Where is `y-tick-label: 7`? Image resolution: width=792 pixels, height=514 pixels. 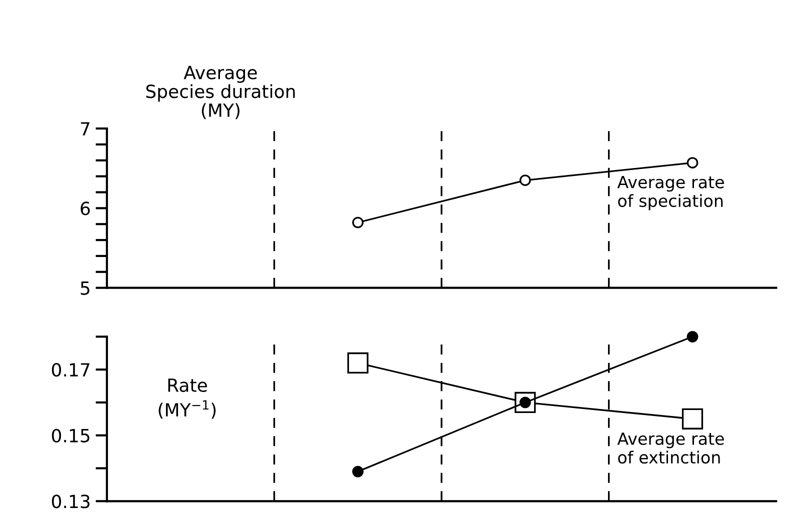 y-tick-label: 7 is located at coordinates (85, 129).